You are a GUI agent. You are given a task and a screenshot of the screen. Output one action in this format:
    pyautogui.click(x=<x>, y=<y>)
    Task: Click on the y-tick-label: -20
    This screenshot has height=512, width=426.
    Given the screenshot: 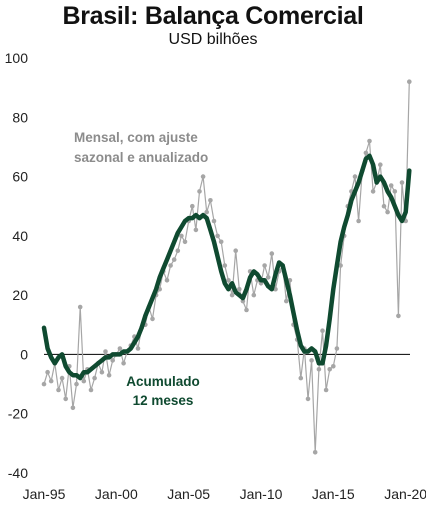 What is the action you would take?
    pyautogui.click(x=18, y=414)
    